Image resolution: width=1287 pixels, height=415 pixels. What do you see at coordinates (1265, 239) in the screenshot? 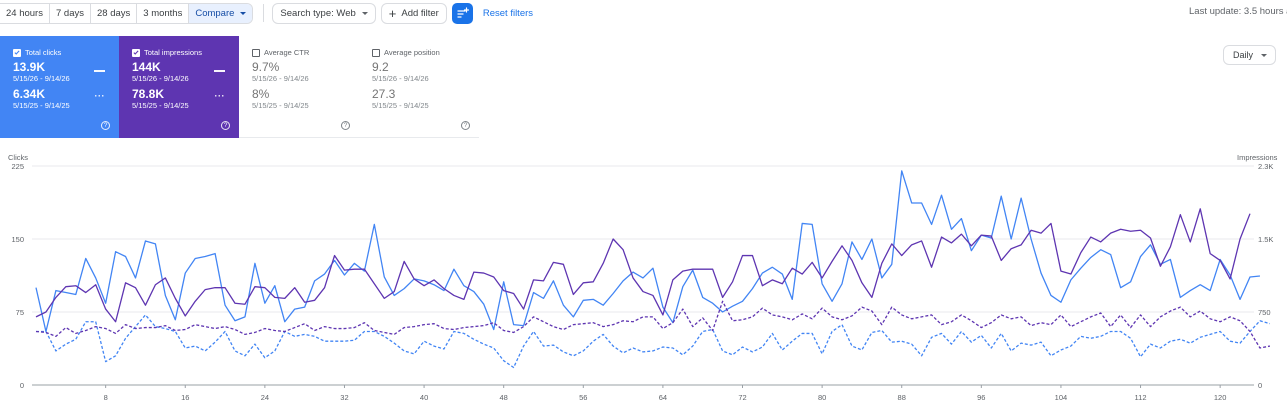
I see `y2-tick-label: 1.5K` at bounding box center [1265, 239].